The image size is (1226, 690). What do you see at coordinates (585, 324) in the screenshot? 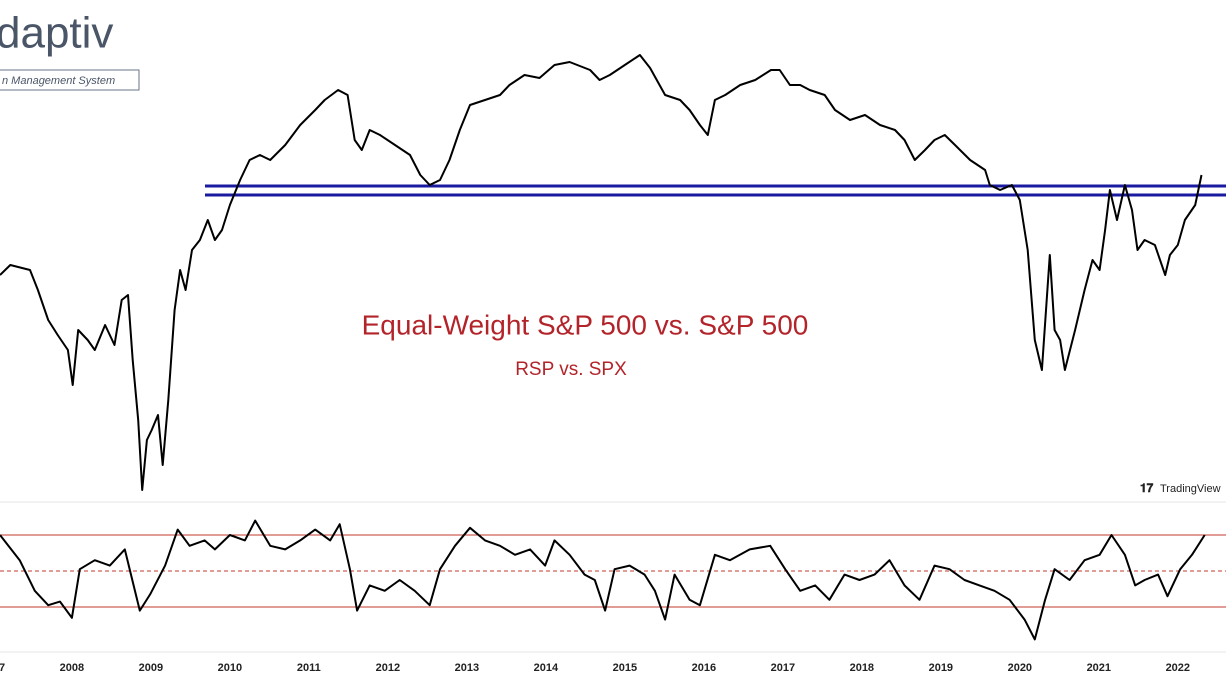
I see `chart-title: Equal-Weight S&P 500 vs. S&P 500` at bounding box center [585, 324].